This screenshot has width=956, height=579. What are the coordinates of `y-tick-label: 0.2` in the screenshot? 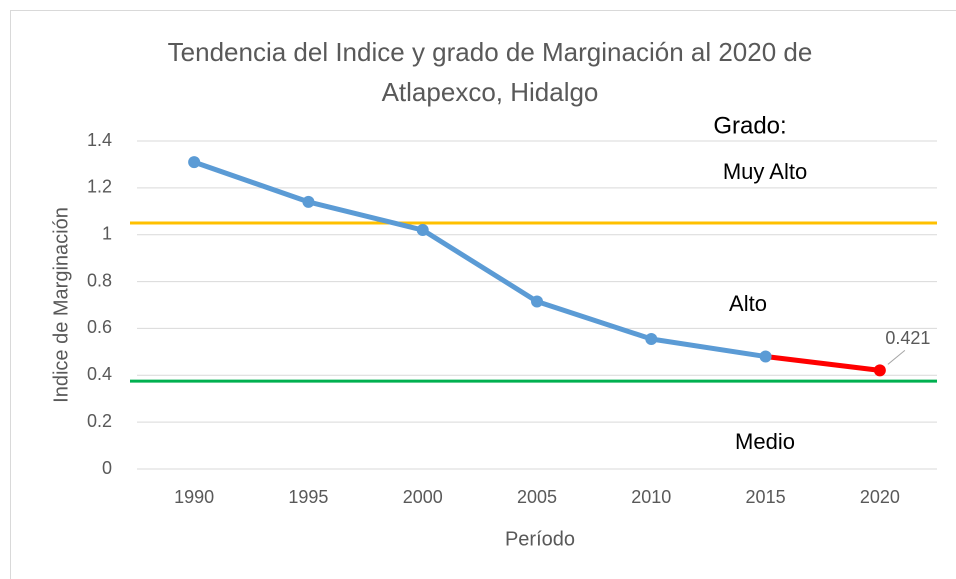 It's located at (99, 421).